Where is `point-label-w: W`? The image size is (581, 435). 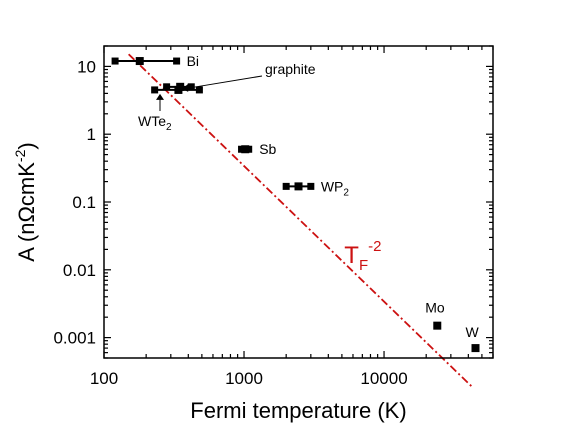 point-label-w: W is located at coordinates (473, 332).